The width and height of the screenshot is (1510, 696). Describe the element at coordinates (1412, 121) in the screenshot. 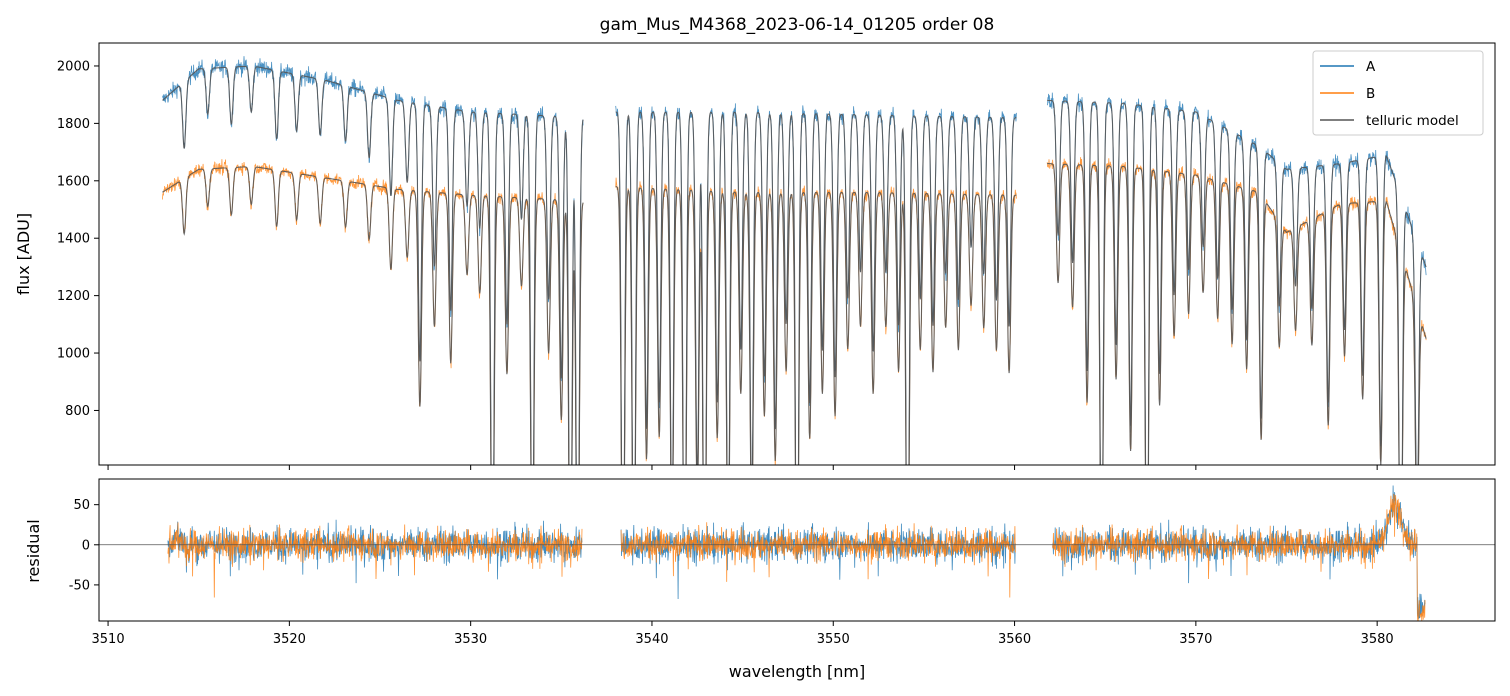

I see `legend-label-telluric: telluric model` at that location.